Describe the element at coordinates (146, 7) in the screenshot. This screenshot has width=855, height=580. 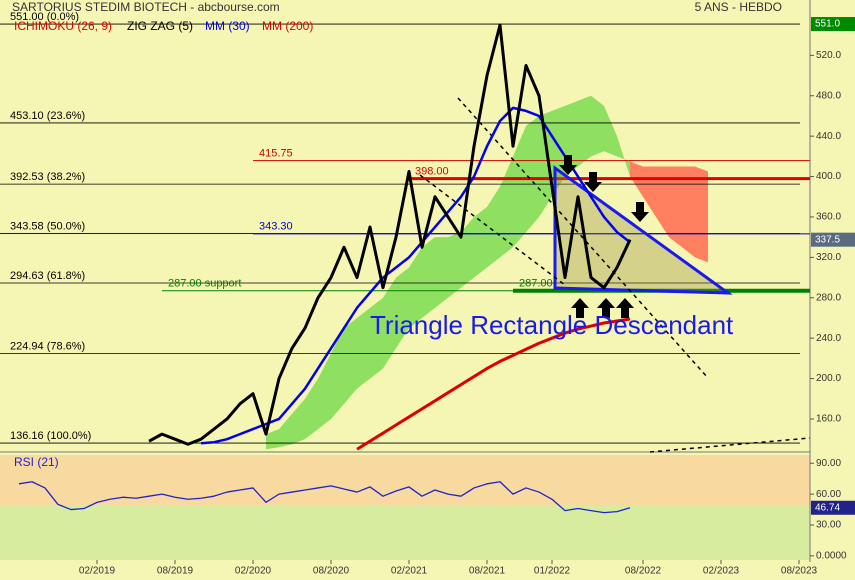
I see `chart-title: SARTORIUS STEDIM BIOTECH - abcbourse.com` at that location.